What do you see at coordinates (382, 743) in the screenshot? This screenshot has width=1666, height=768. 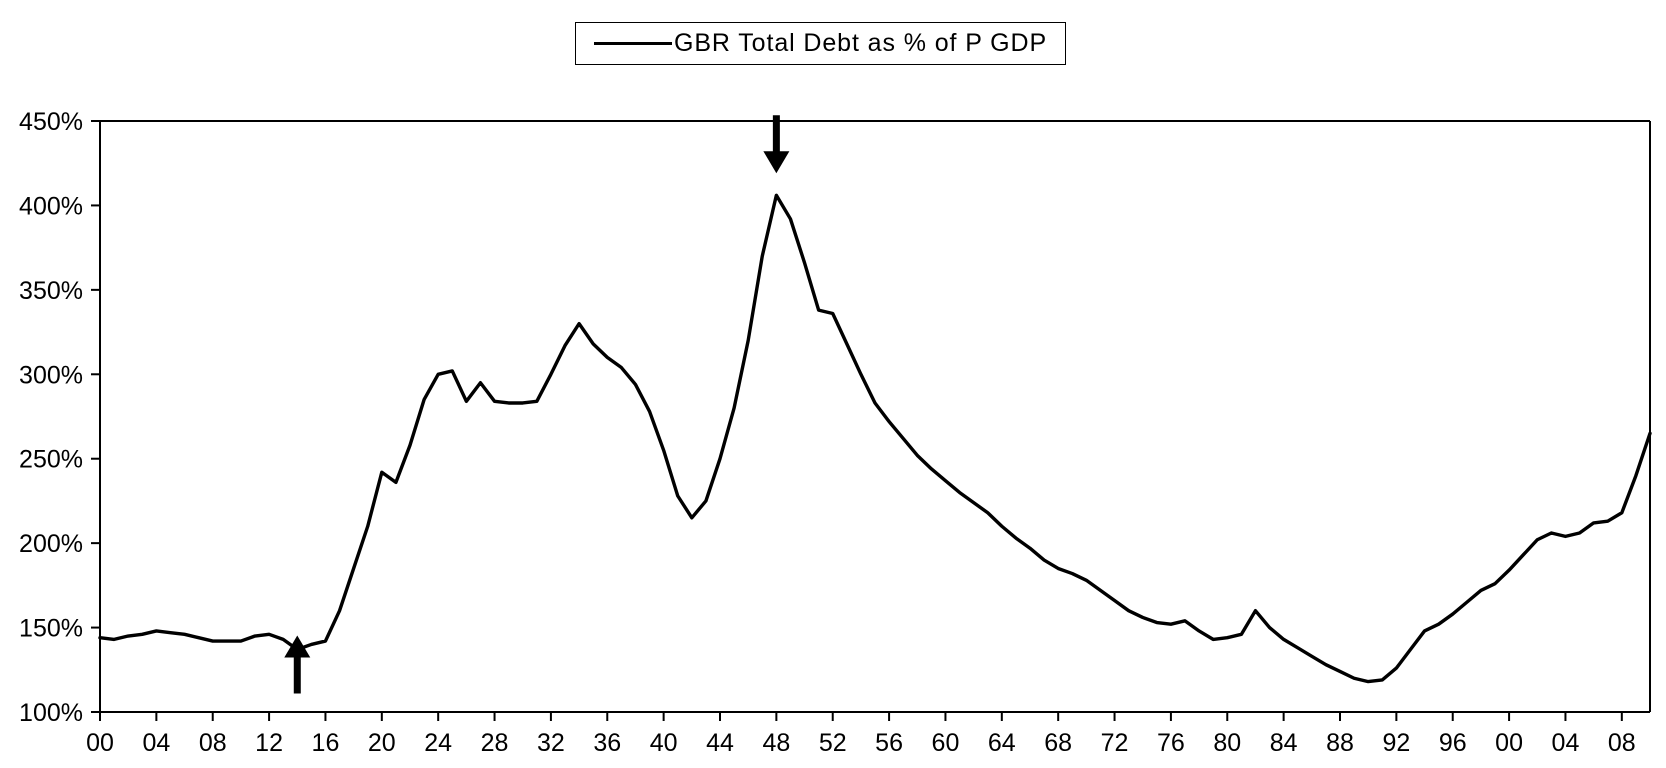 I see `x-tick-label: 20` at bounding box center [382, 743].